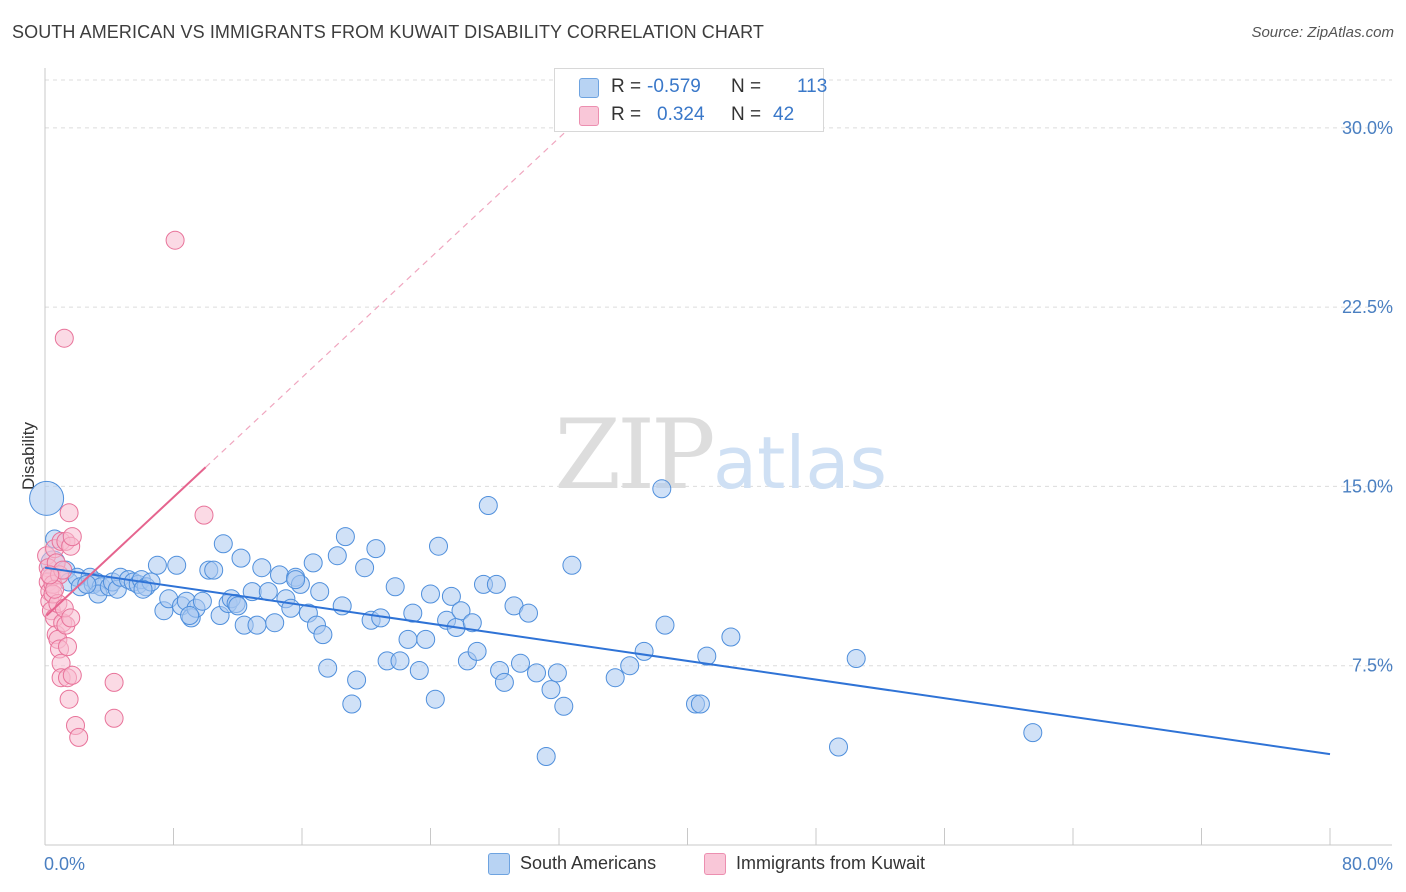  I want to click on y-tick-label: 30.0%, so click(1367, 128).